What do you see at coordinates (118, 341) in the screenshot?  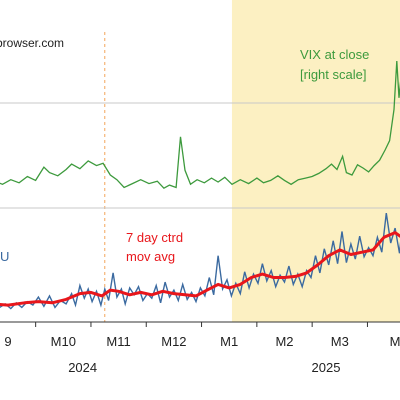 I see `x-month-label: M11` at bounding box center [118, 341].